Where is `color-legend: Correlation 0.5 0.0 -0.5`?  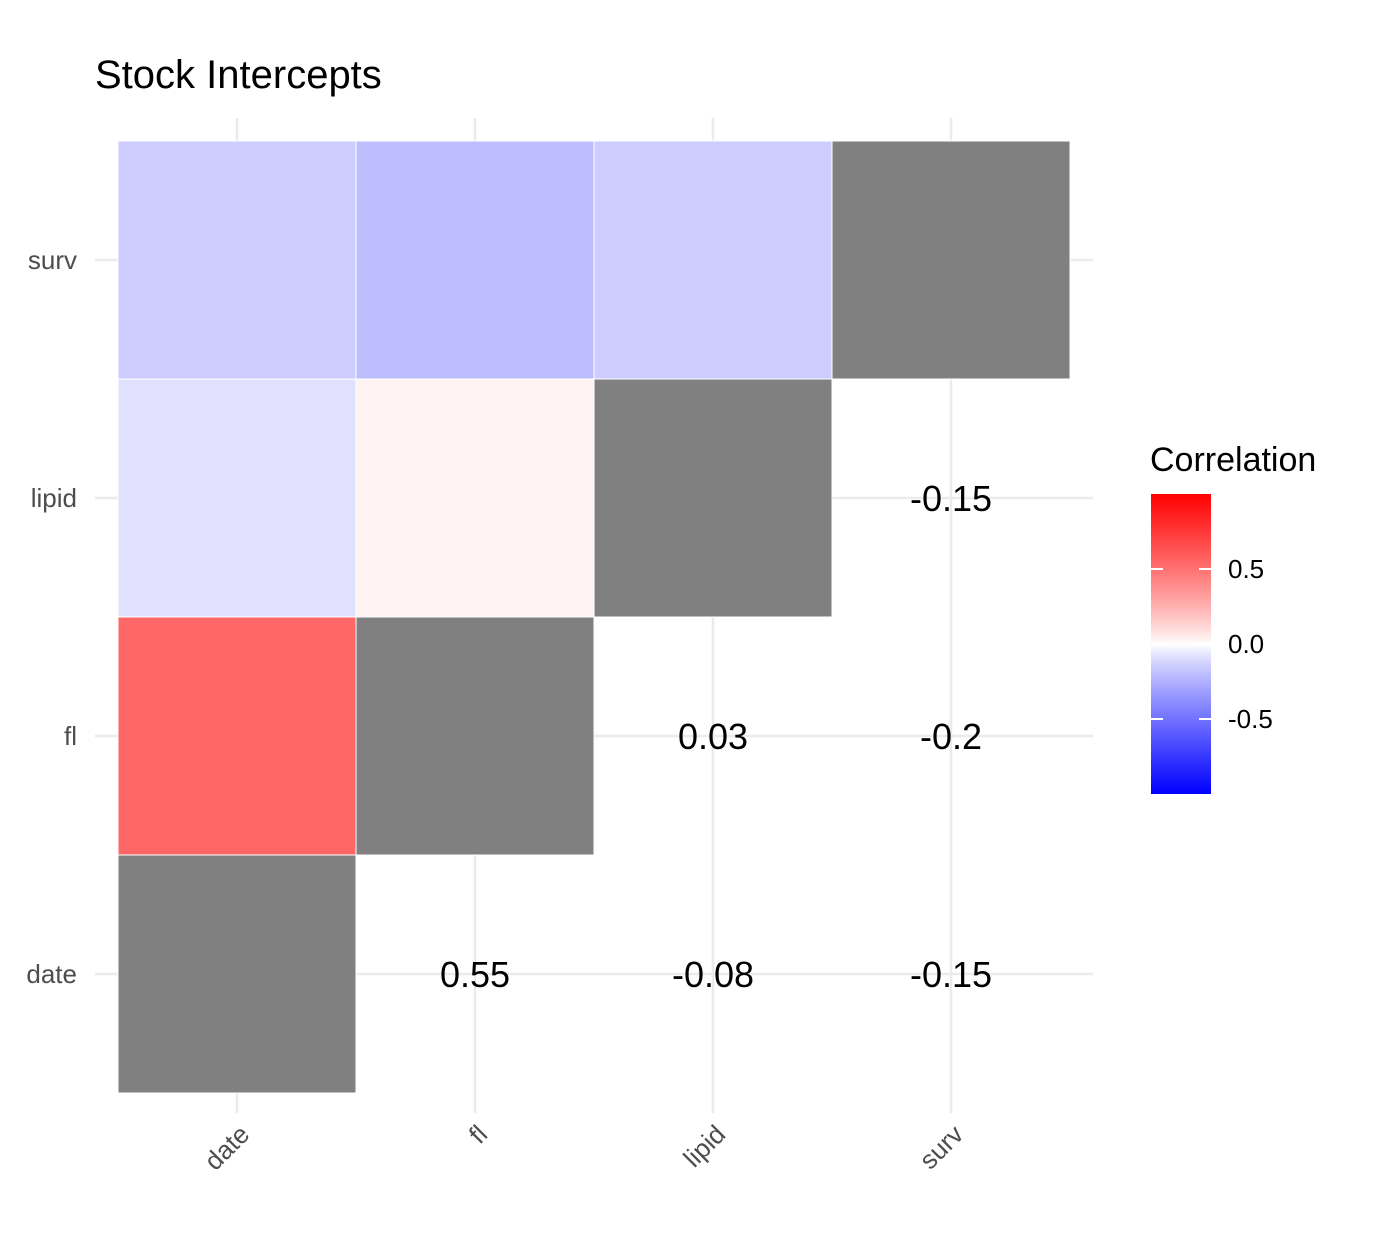 color-legend: Correlation 0.5 0.0 -0.5 is located at coordinates (1233, 617).